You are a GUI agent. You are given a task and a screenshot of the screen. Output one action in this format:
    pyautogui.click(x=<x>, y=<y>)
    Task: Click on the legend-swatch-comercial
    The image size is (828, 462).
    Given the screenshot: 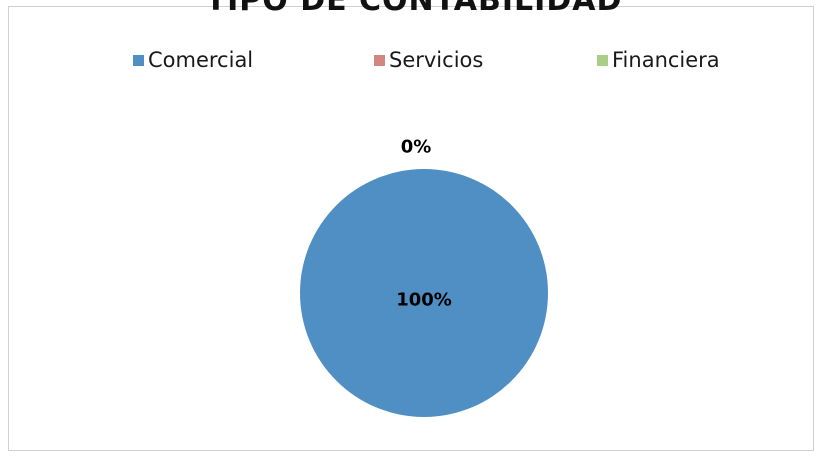 What is the action you would take?
    pyautogui.click(x=138, y=60)
    